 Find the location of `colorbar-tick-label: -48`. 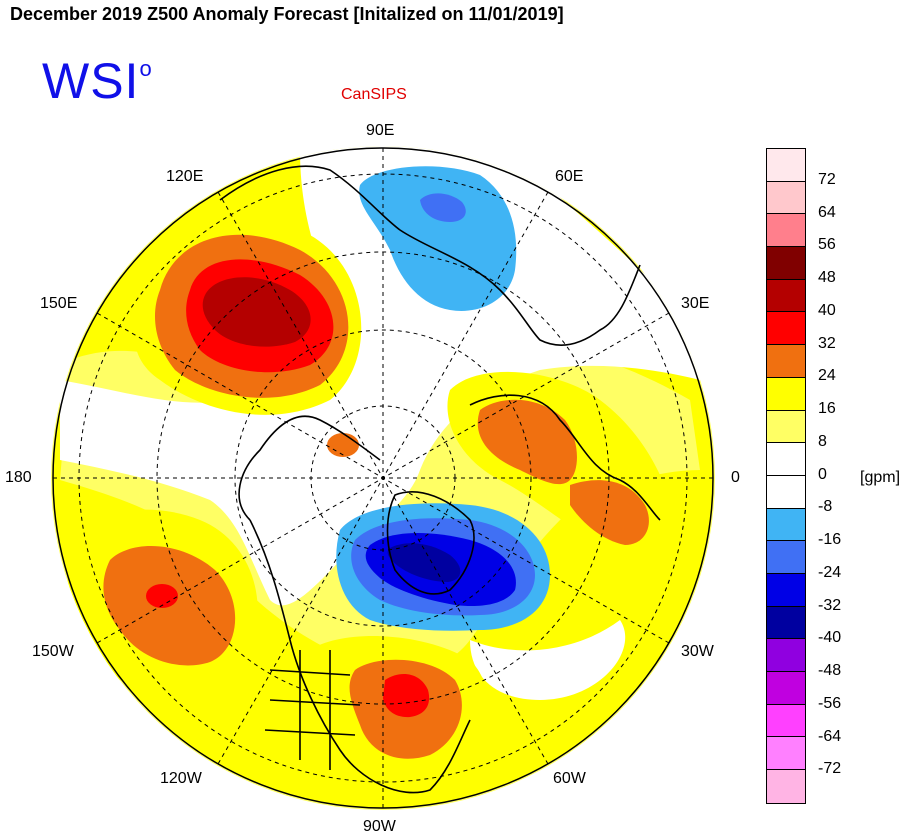

colorbar-tick-label: -48 is located at coordinates (830, 670).